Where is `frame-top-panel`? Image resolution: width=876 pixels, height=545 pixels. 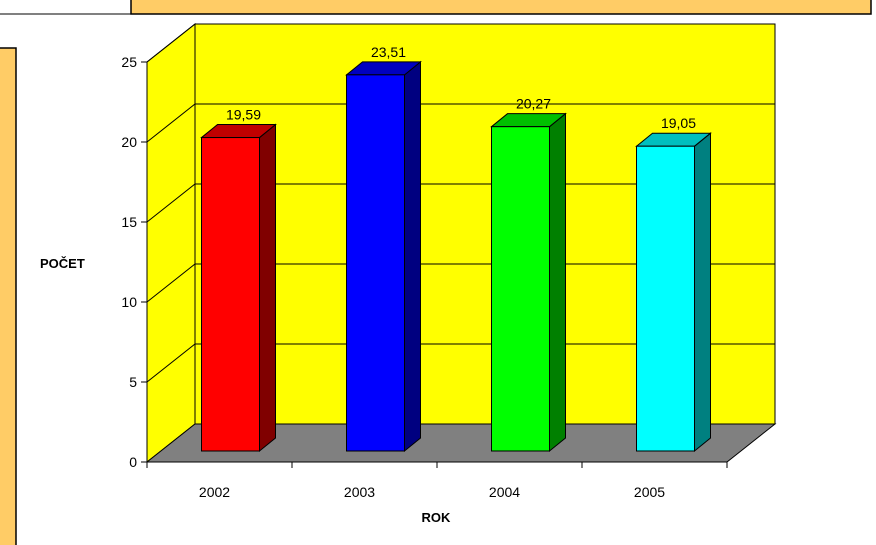
frame-top-panel is located at coordinates (501, 7).